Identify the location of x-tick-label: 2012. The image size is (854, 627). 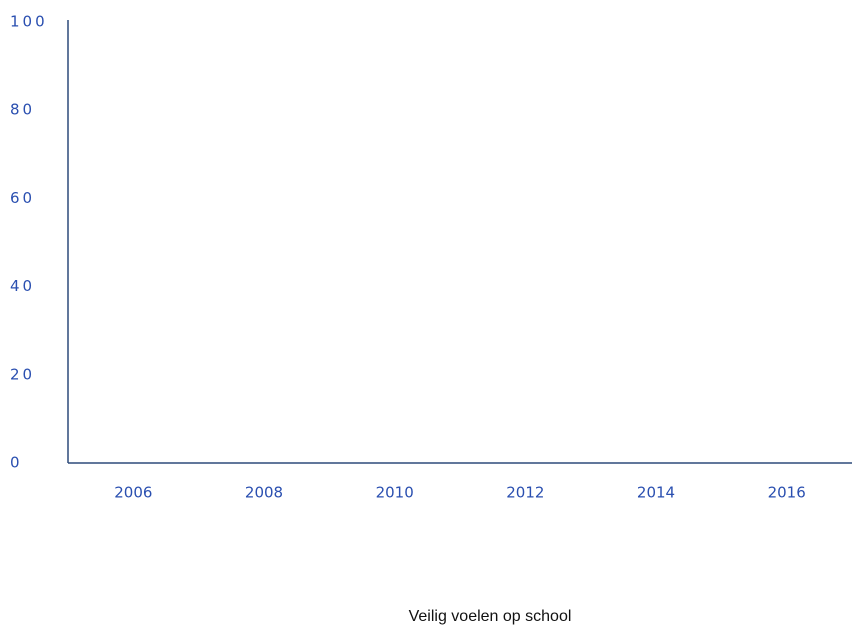
(525, 493).